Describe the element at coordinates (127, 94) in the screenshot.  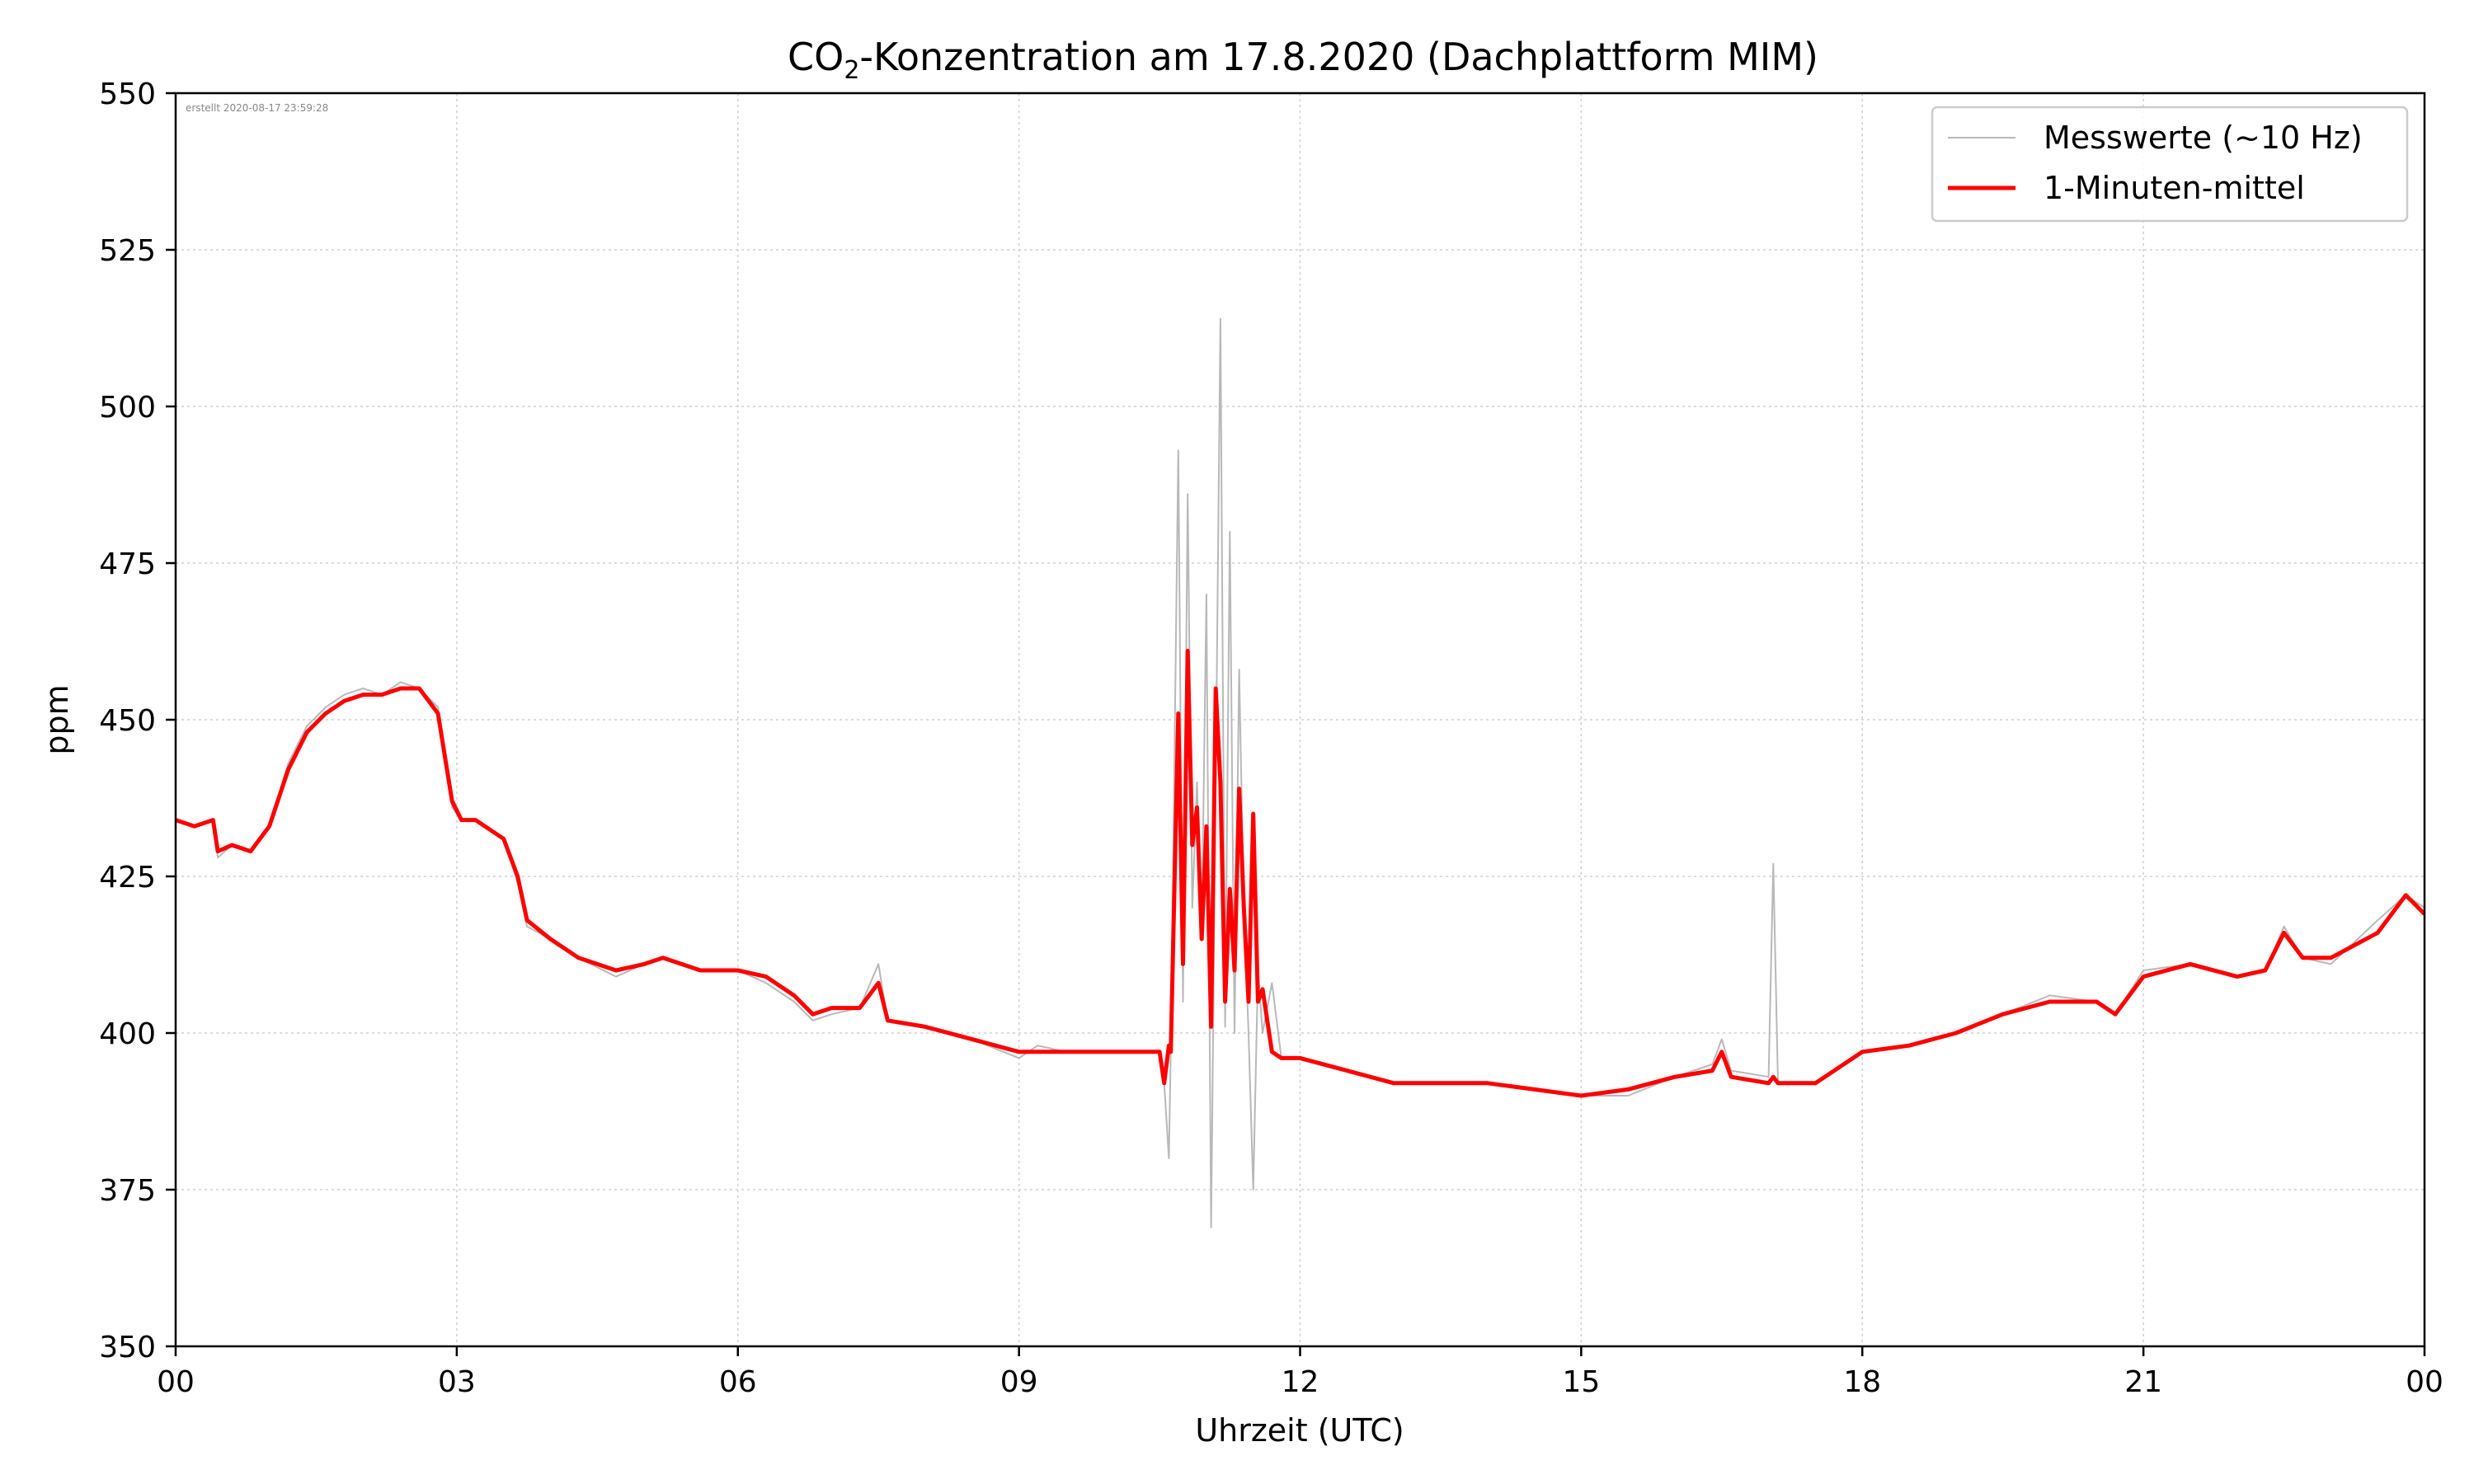
I see `y-tick-label: 550` at that location.